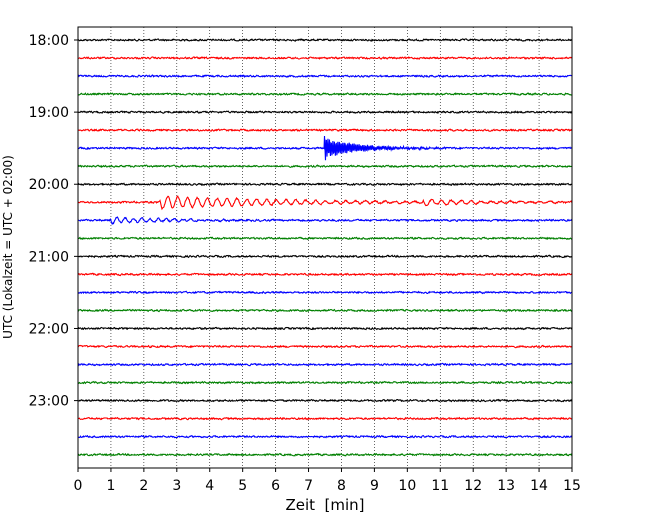 This screenshot has width=650, height=520. Describe the element at coordinates (325, 238) in the screenshot. I see `trace-2045` at that location.